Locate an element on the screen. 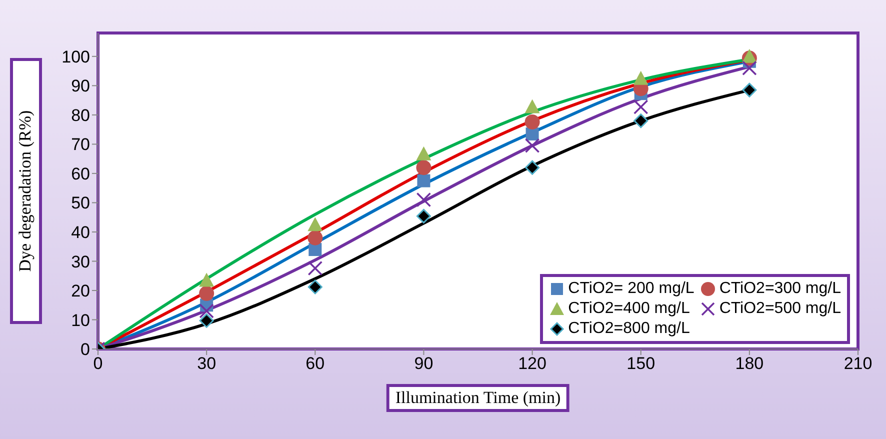 The height and width of the screenshot is (439, 886). y-tick-label: 80 is located at coordinates (80, 115).